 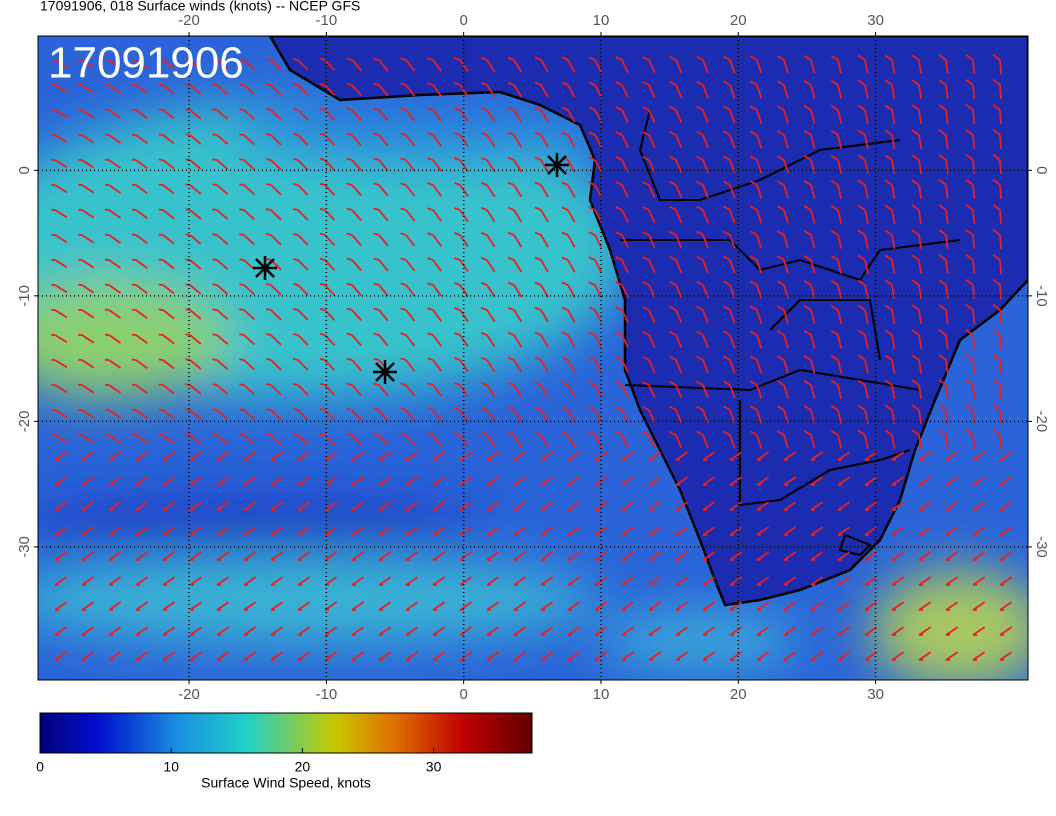 What do you see at coordinates (40, 767) in the screenshot?
I see `colorbar-tick-label: 0` at bounding box center [40, 767].